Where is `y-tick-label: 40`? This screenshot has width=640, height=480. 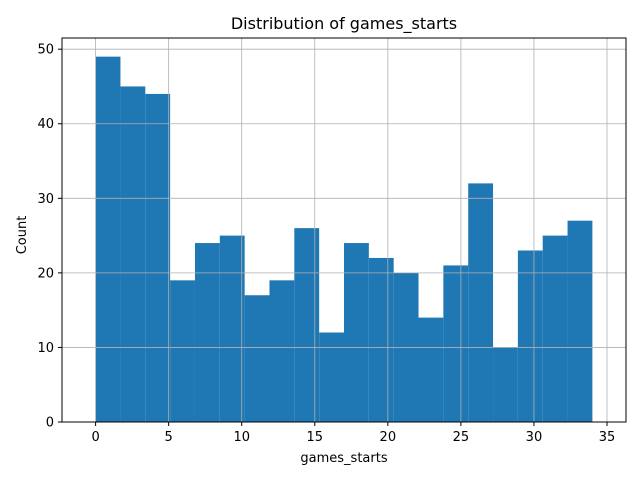 y-tick-label: 40 is located at coordinates (45, 124).